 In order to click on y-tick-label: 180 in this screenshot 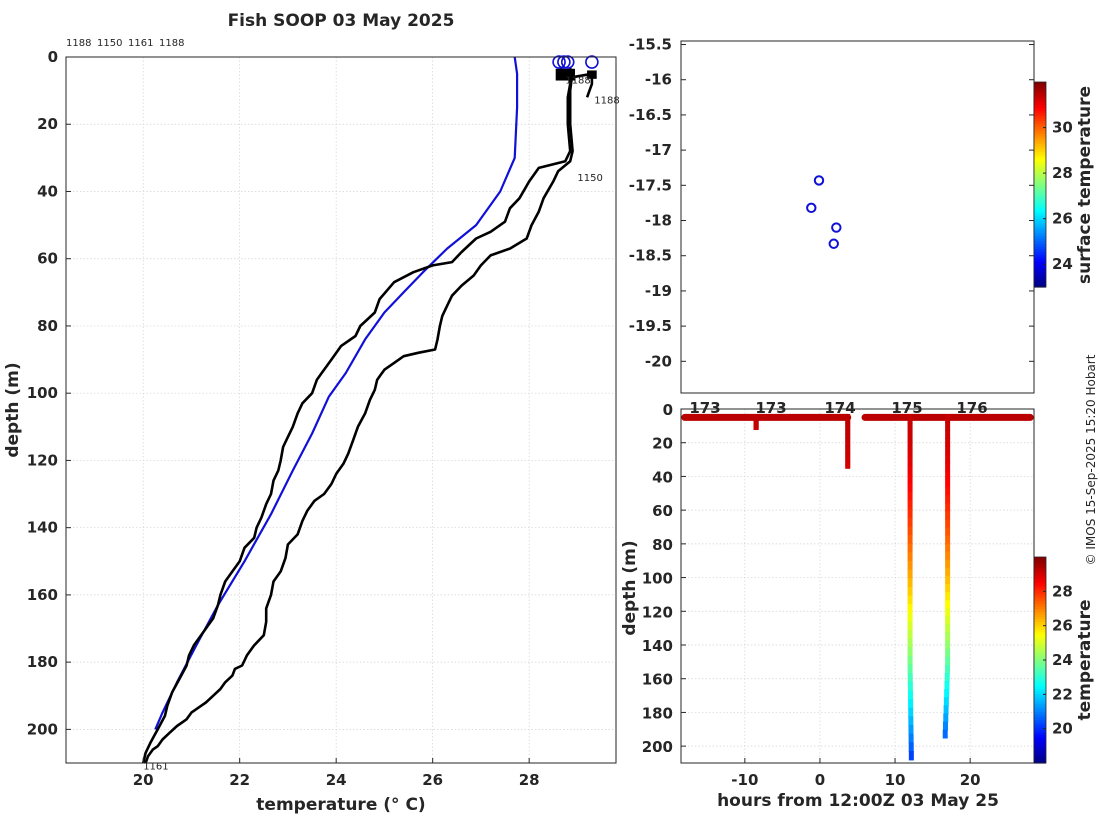, I will do `click(42, 662)`.